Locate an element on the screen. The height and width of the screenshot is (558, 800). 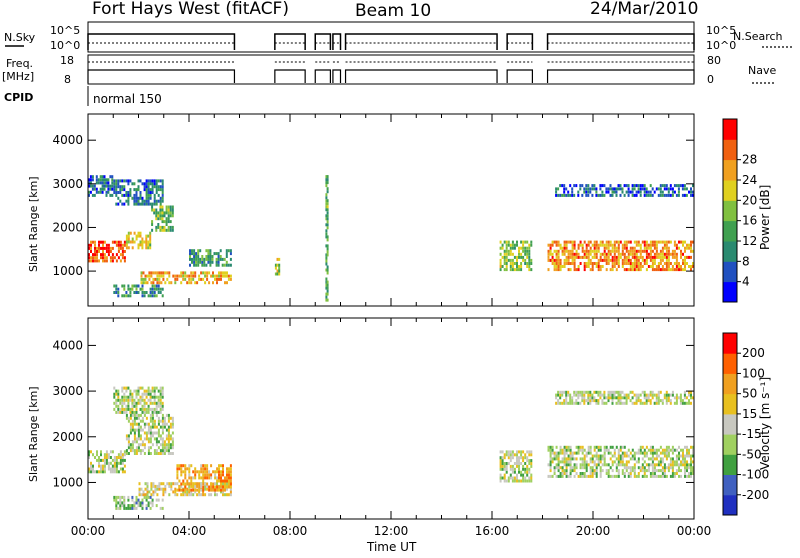
y-tick-label: 3000 is located at coordinates (67, 391).